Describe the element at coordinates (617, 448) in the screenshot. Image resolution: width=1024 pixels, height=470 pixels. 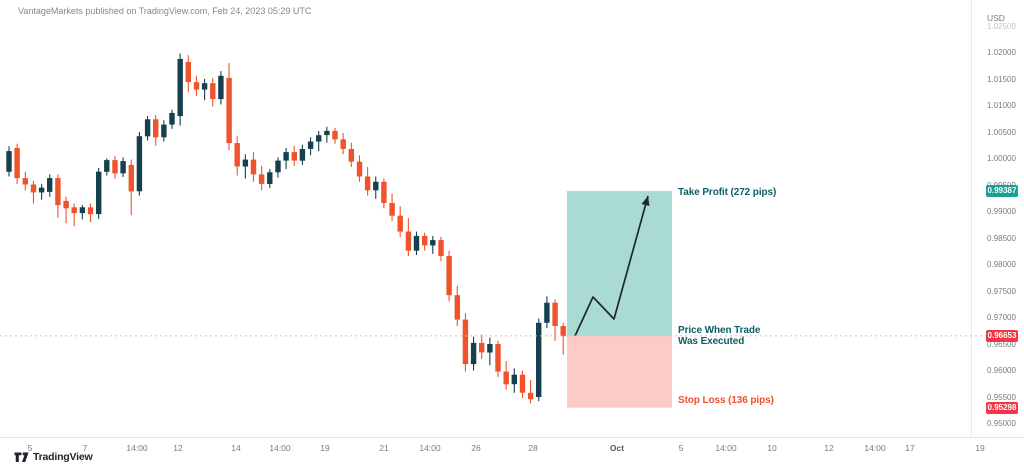
I see `time-tick-label: Oct` at that location.